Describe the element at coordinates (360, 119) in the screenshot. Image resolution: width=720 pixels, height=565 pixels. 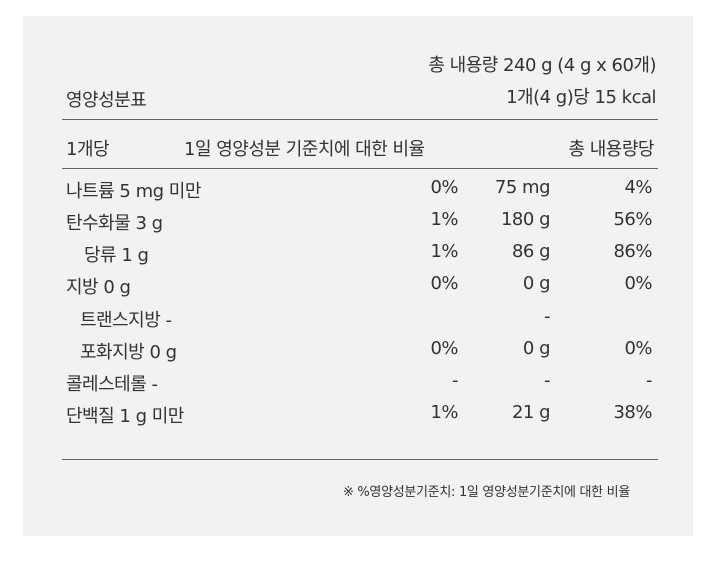
I see `top-divider` at that location.